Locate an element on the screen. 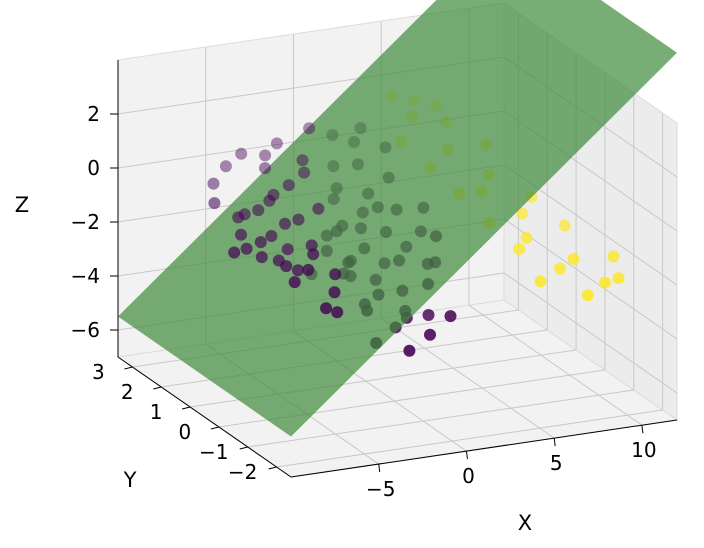 This screenshot has height=548, width=704. z-tick-label: −4 is located at coordinates (85, 276).